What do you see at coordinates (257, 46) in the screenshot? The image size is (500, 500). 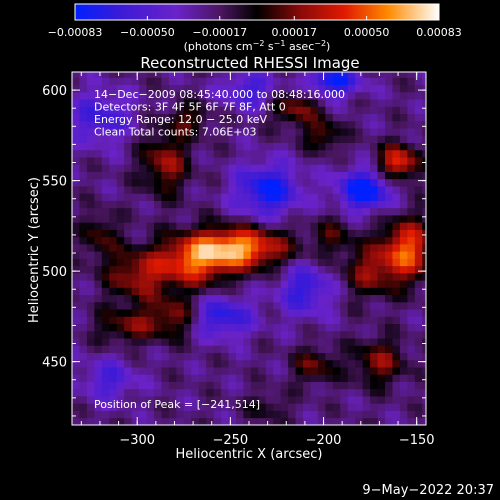 I see `colorbar-unit-label: (photons cm−2 s−1 asec−2)` at bounding box center [257, 46].